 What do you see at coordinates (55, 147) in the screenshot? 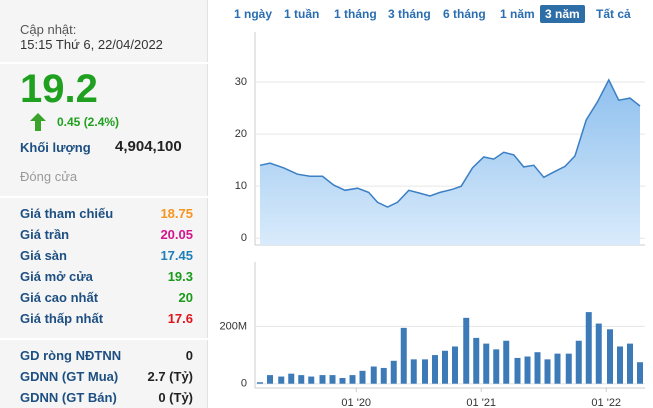
I see `volume-label: Khối lượng` at bounding box center [55, 147].